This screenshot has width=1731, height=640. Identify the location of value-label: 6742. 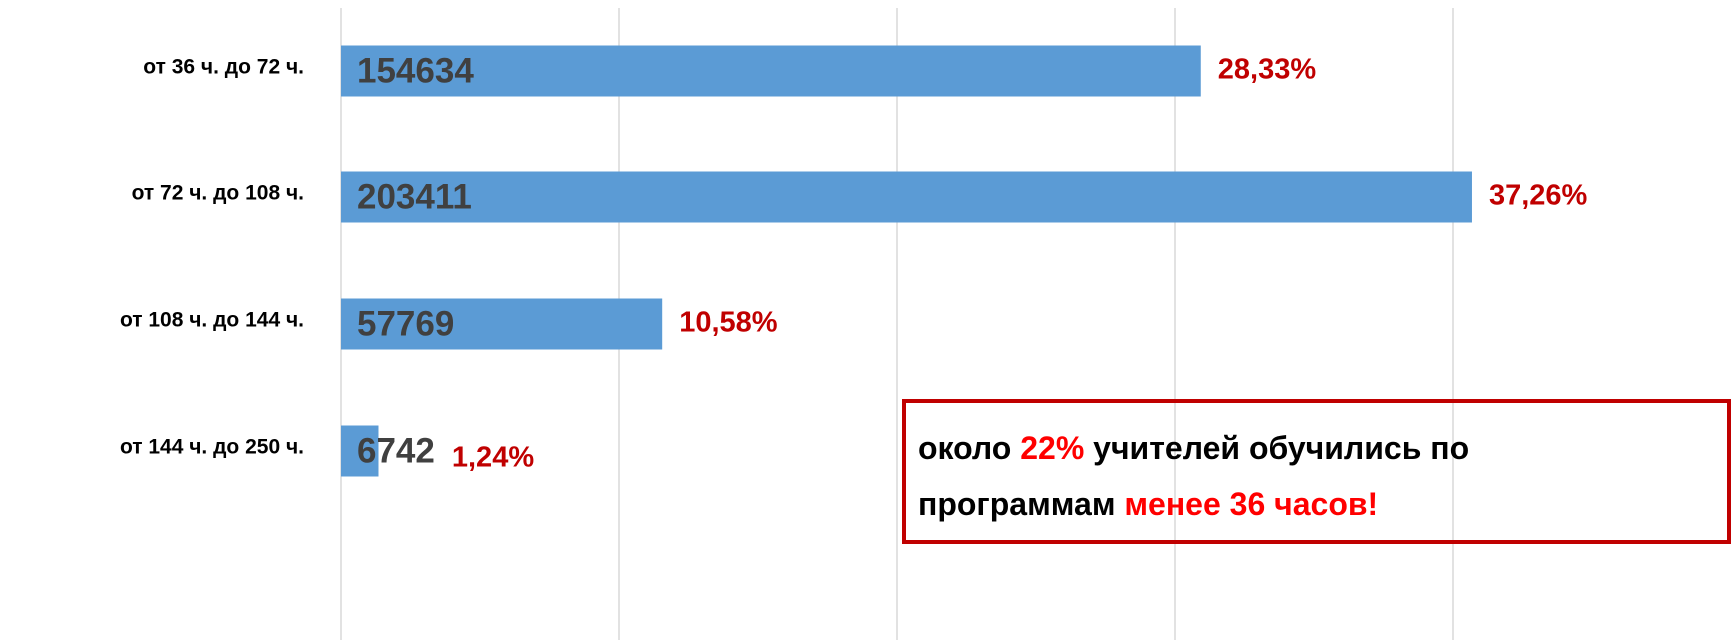
(396, 450).